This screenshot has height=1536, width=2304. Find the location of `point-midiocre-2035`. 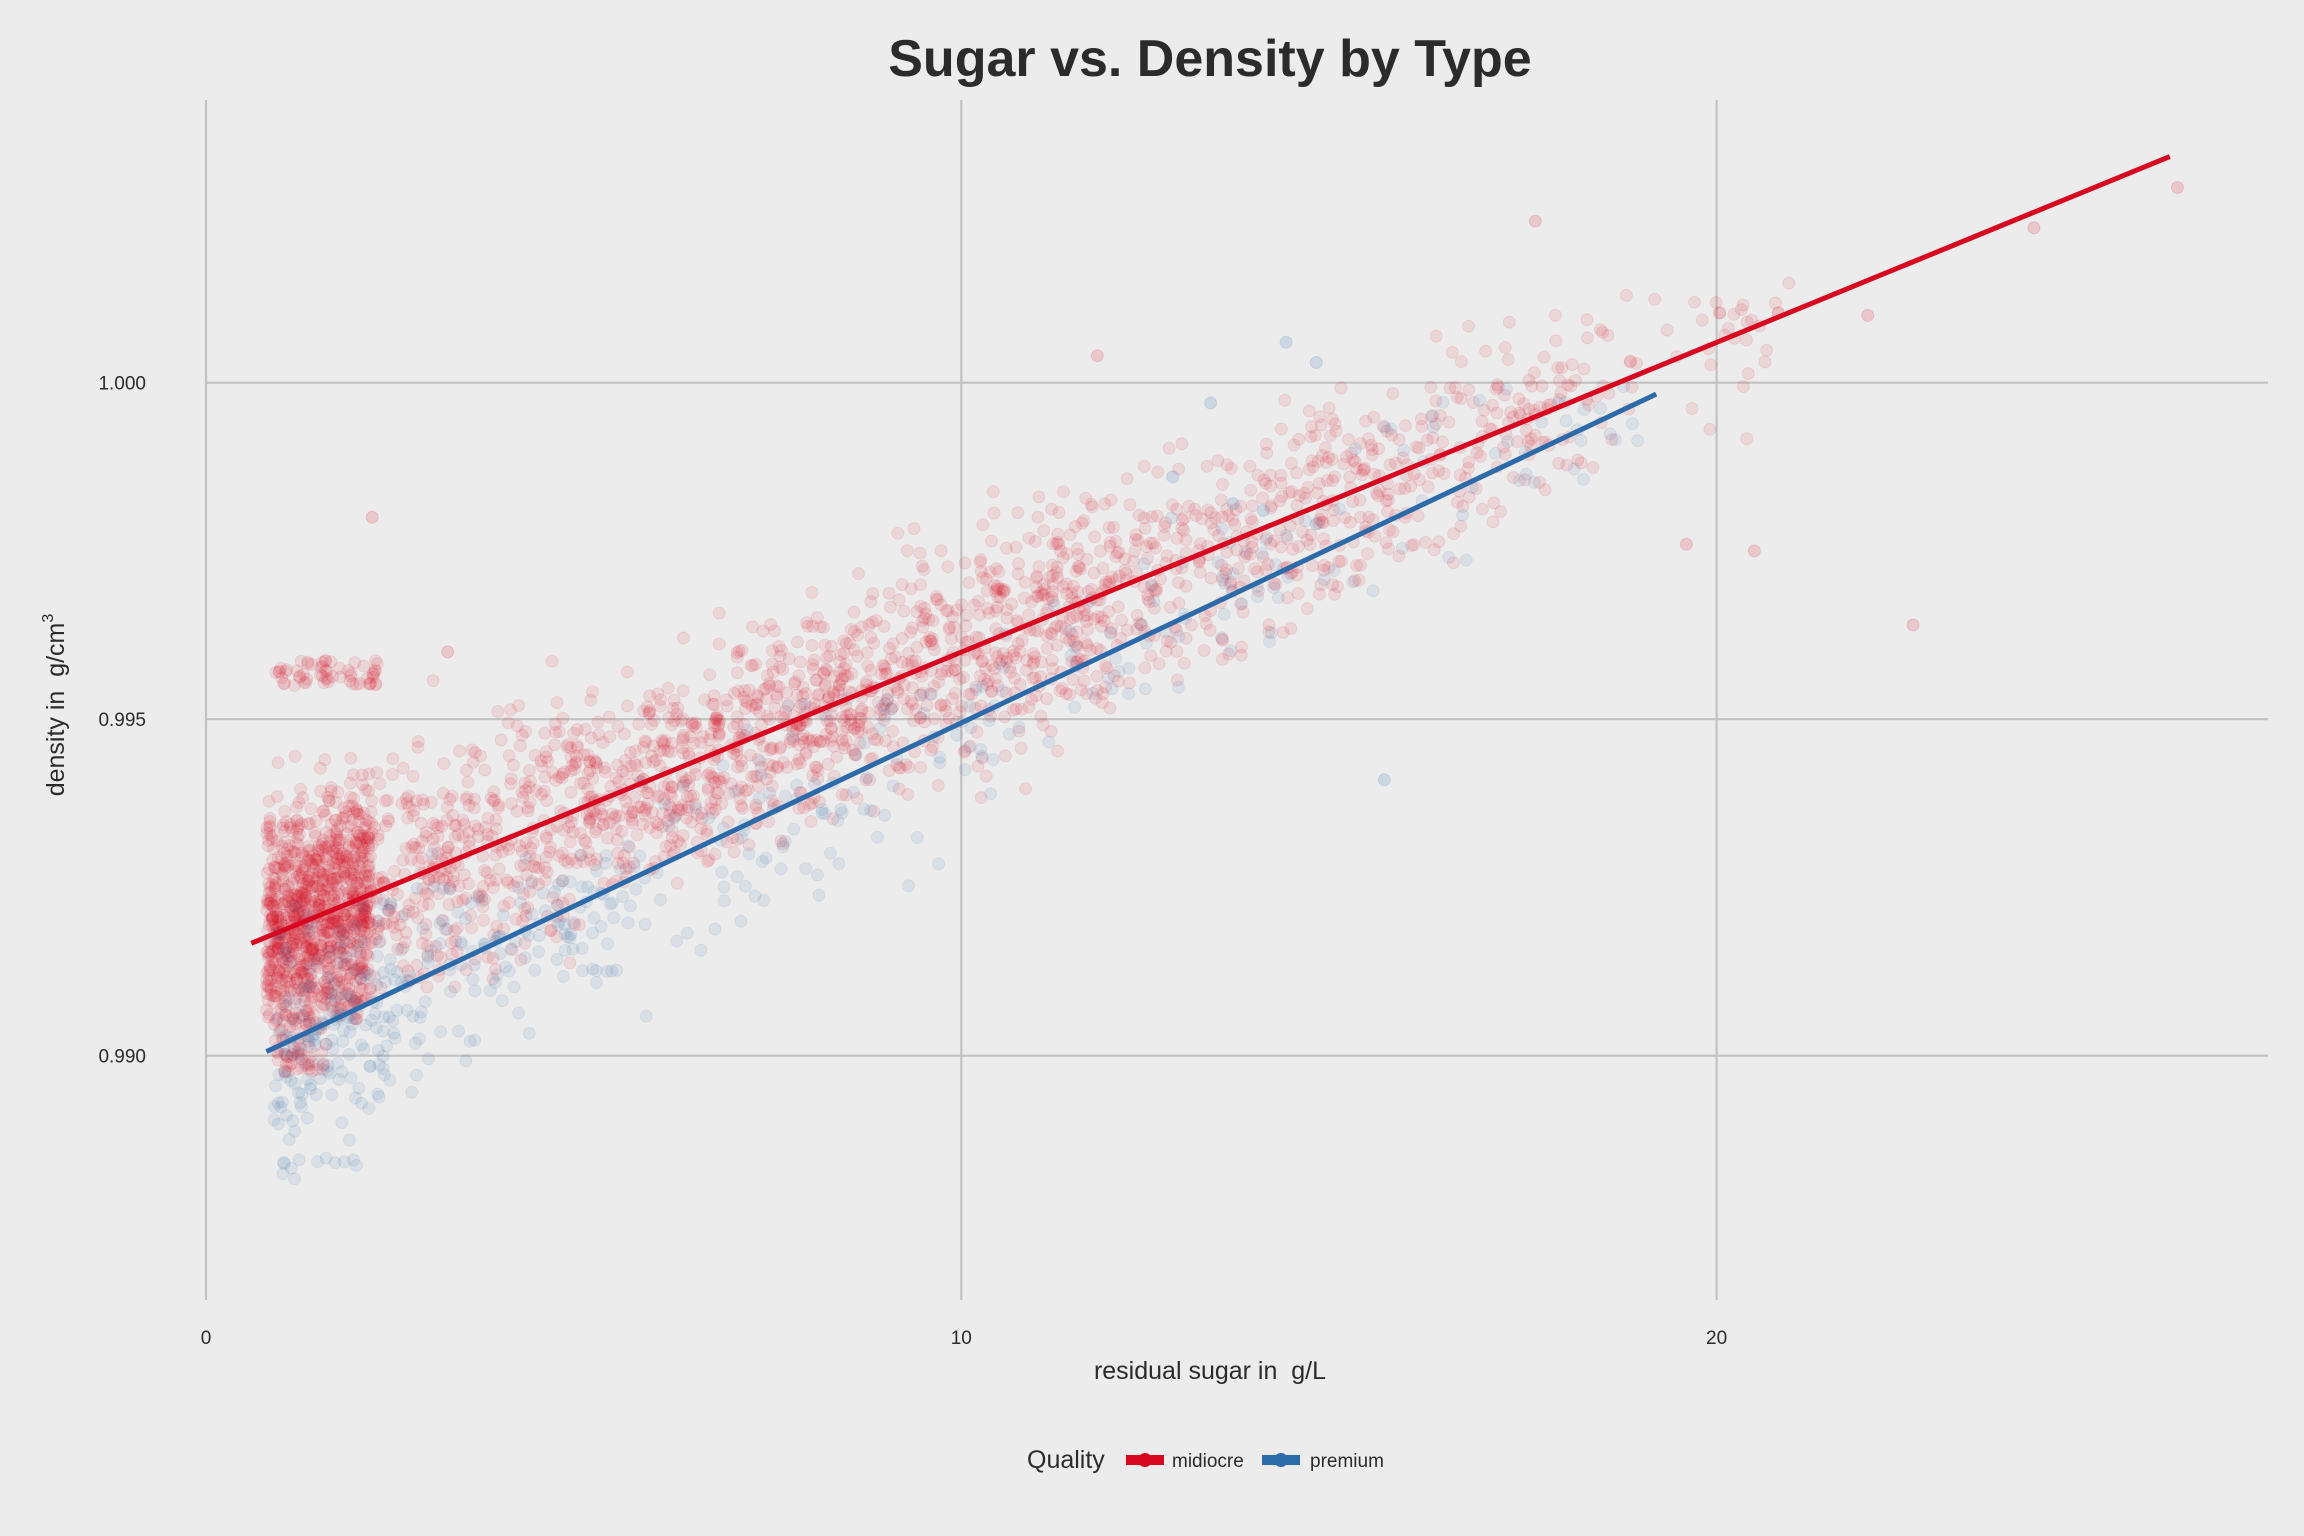

point-midiocre-2035 is located at coordinates (780, 749).